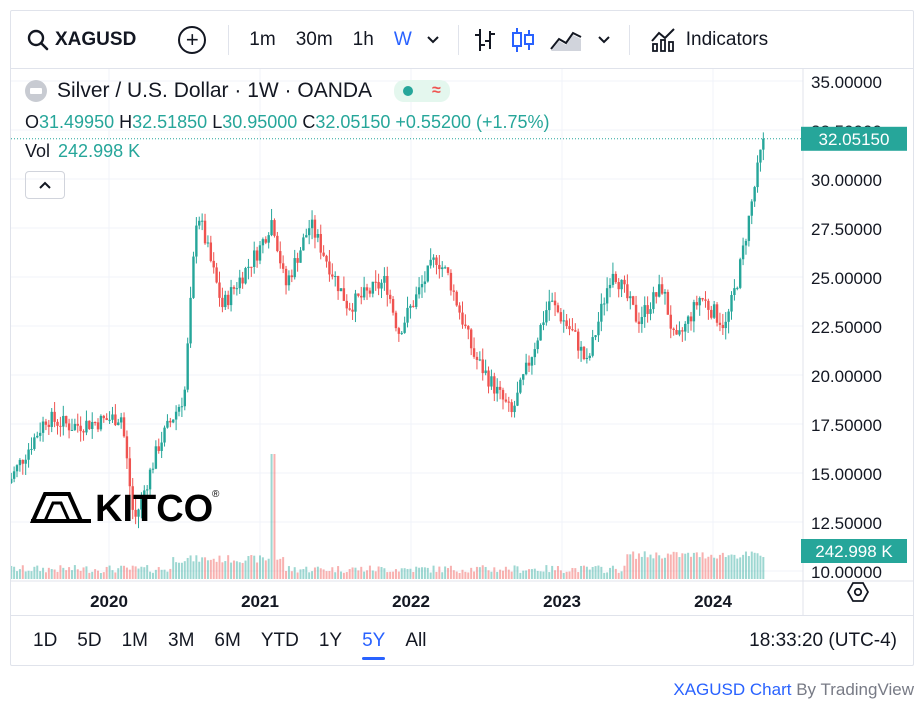 The height and width of the screenshot is (715, 924). I want to click on timezone-clock: 18:33:20 (UTC-4), so click(823, 640).